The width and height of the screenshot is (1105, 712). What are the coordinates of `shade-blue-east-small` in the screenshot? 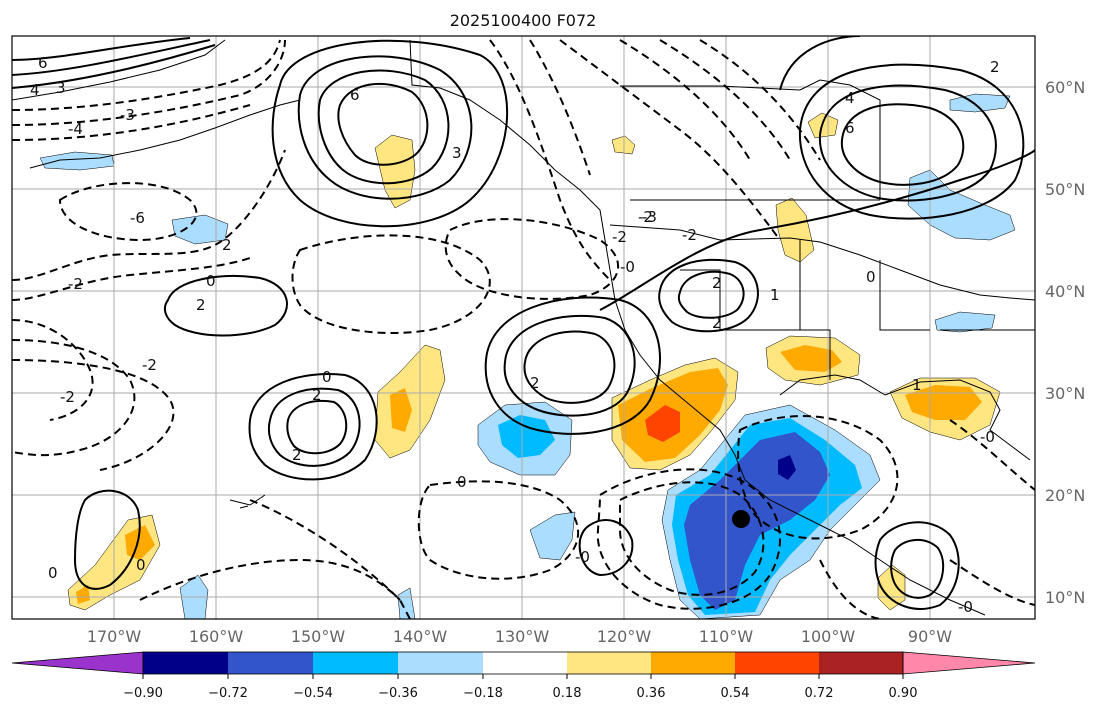 It's located at (965, 322).